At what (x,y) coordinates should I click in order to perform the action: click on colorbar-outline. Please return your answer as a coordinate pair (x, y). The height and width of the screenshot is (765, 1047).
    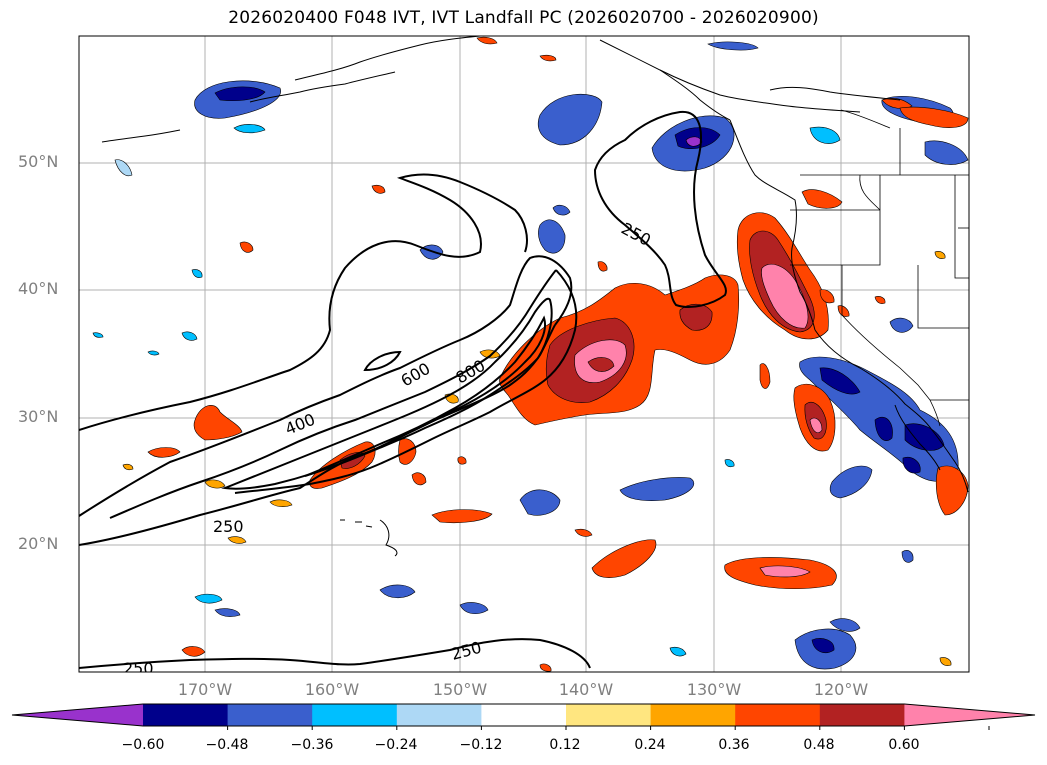
    Looking at the image, I should click on (523, 715).